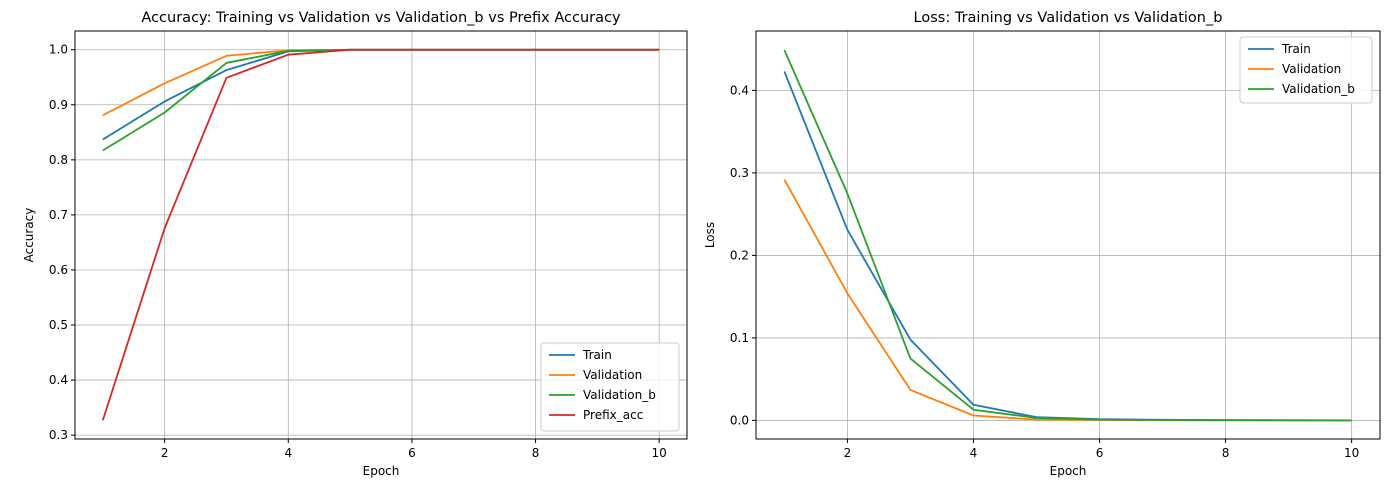 This screenshot has height=490, width=1389. I want to click on y-tick-label: 0.0, so click(739, 420).